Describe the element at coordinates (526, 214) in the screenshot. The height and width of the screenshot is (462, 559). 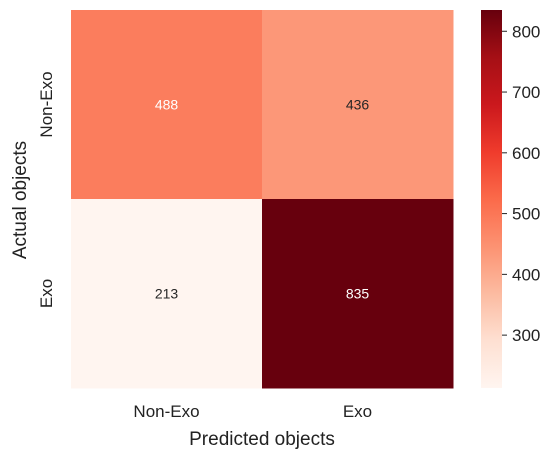
I see `colorbar-tick-label: 500` at that location.